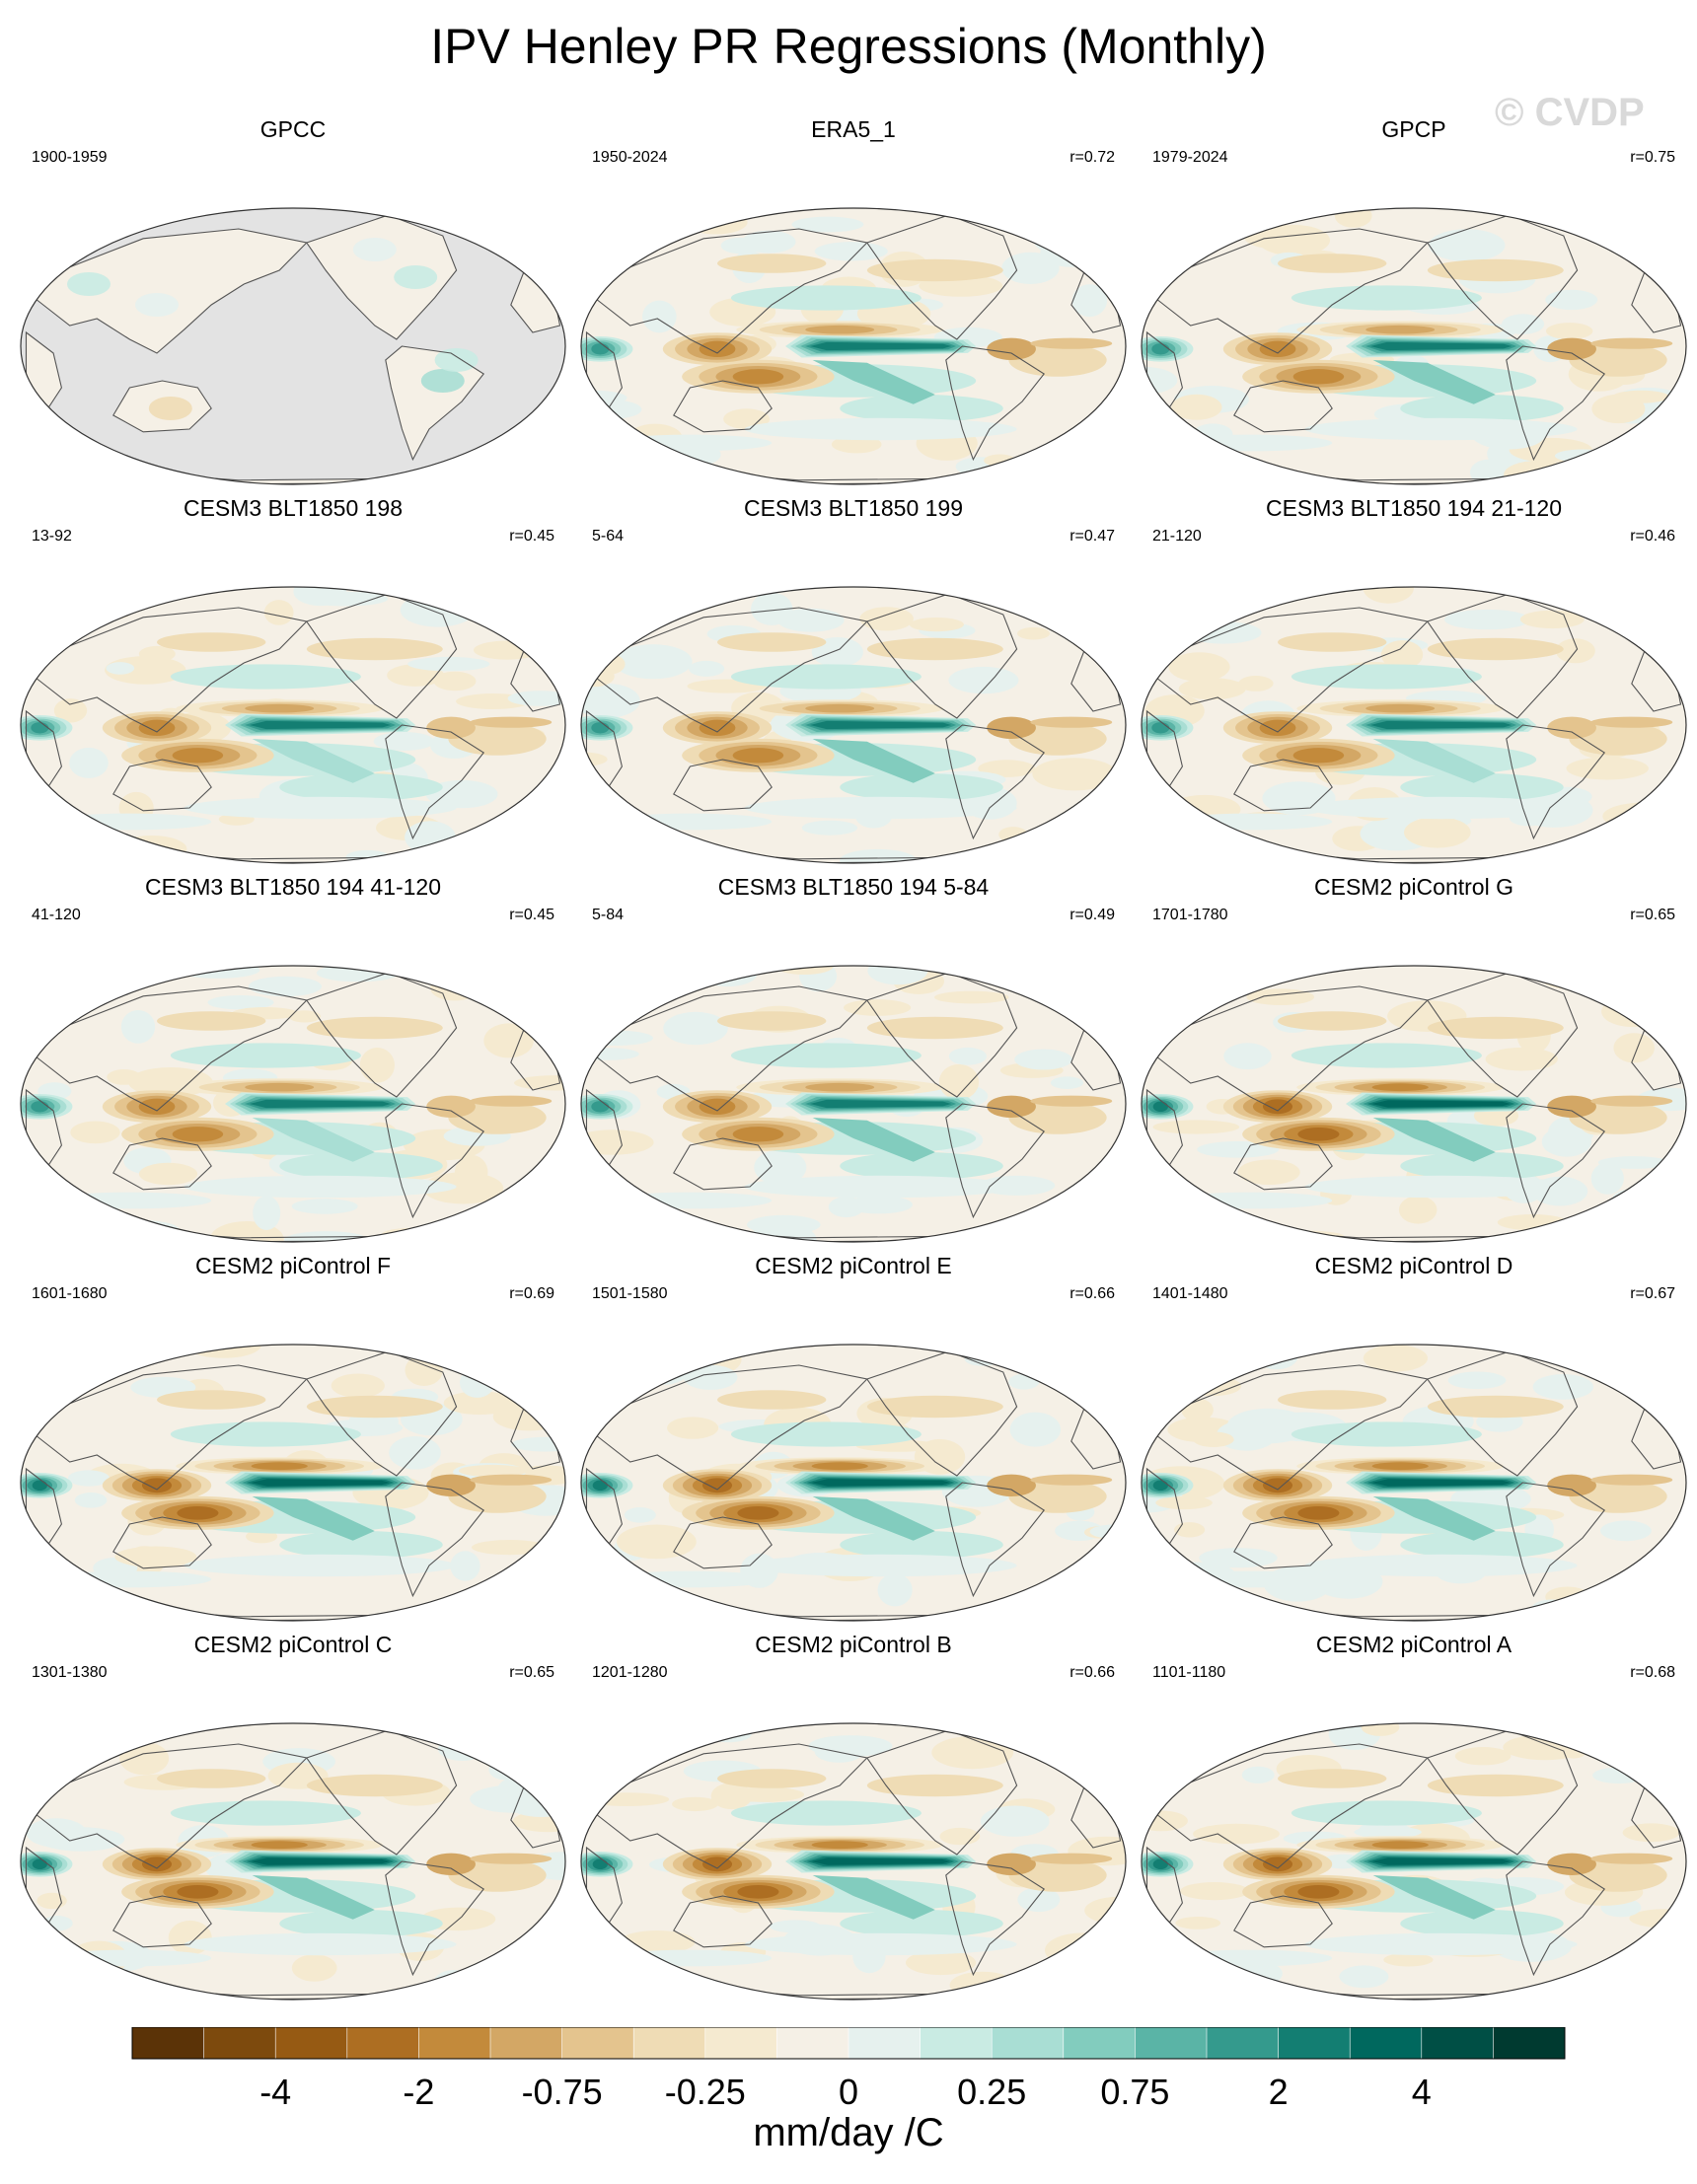 This screenshot has height=2184, width=1697. I want to click on map-panel: CESM3 BLT1850 194 41-120 41-120 r=0.45, so click(293, 1063).